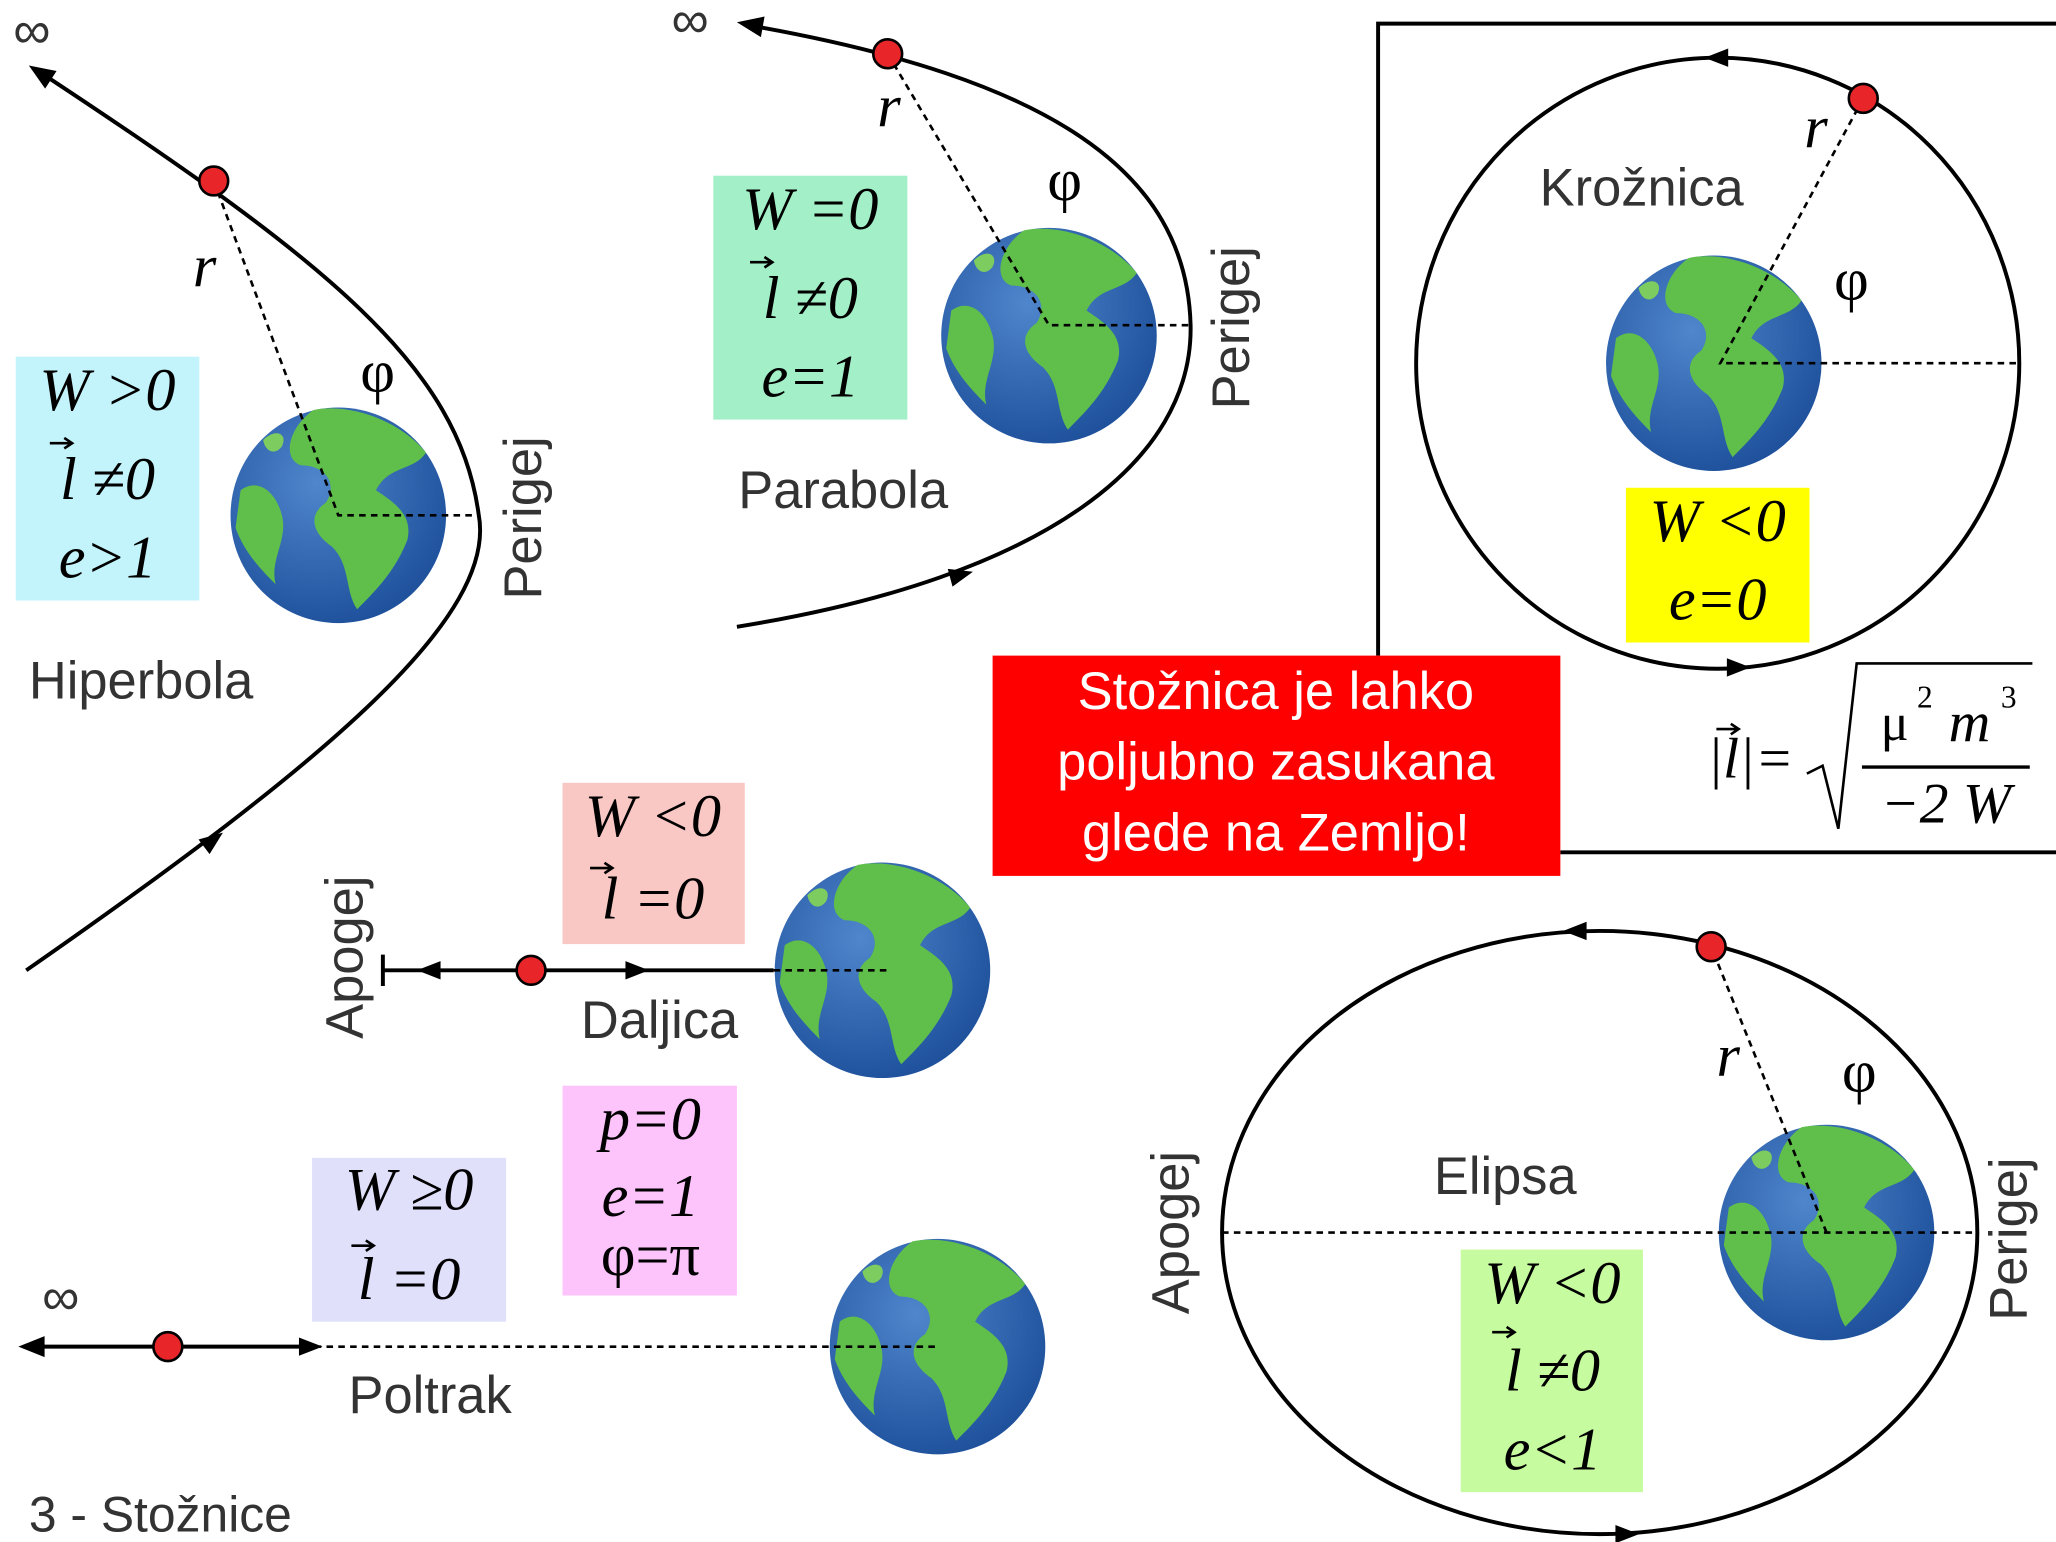  Describe the element at coordinates (1970, 722) in the screenshot. I see `formula-m: m` at that location.